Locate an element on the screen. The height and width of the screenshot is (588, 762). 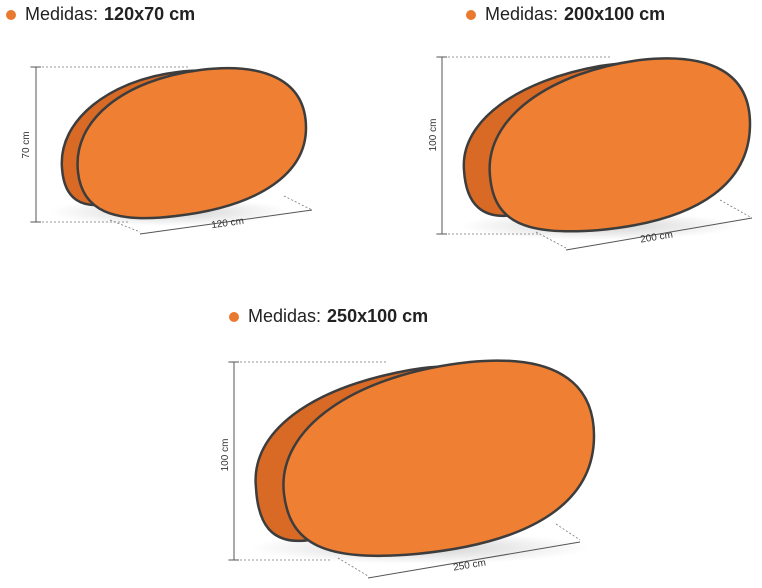
caption-size: 200x100 cm is located at coordinates (615, 14).